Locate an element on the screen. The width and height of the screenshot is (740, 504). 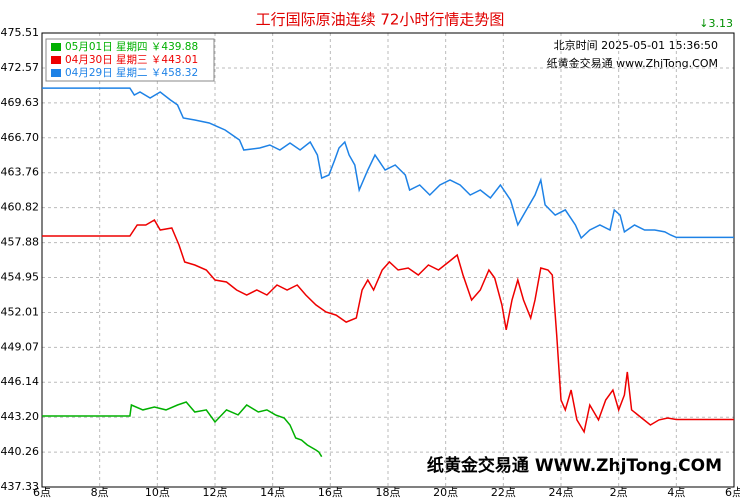
x-tick-label: 14点 is located at coordinates (272, 492).